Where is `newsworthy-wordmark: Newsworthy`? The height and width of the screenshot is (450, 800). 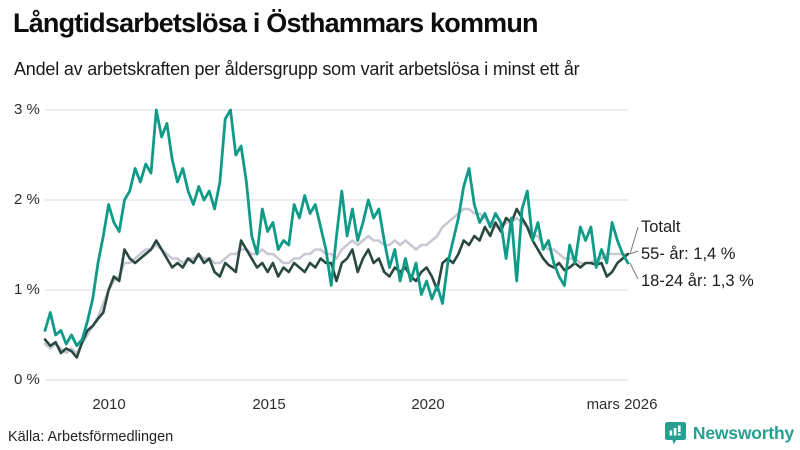
newsworthy-wordmark: Newsworthy is located at coordinates (743, 432).